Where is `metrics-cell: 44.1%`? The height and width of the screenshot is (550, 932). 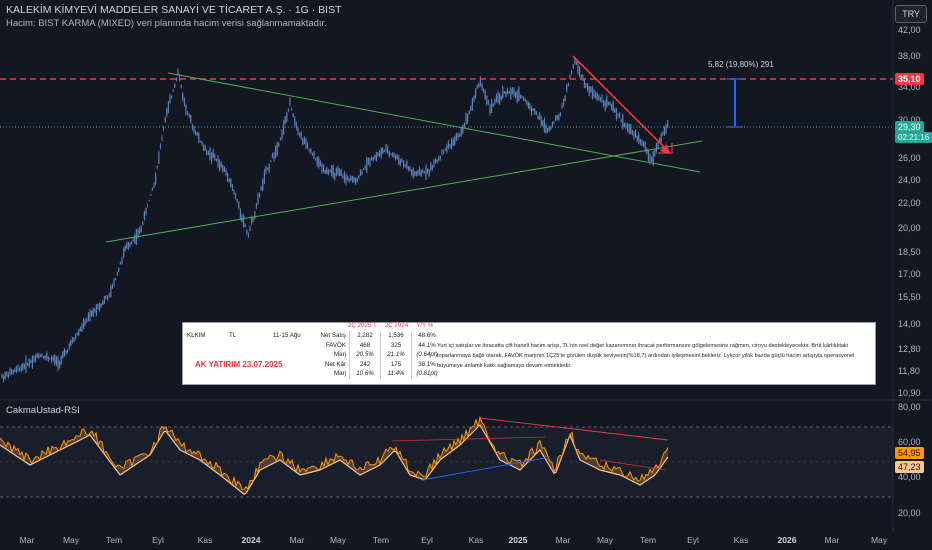
metrics-cell: 44.1% is located at coordinates (426, 345).